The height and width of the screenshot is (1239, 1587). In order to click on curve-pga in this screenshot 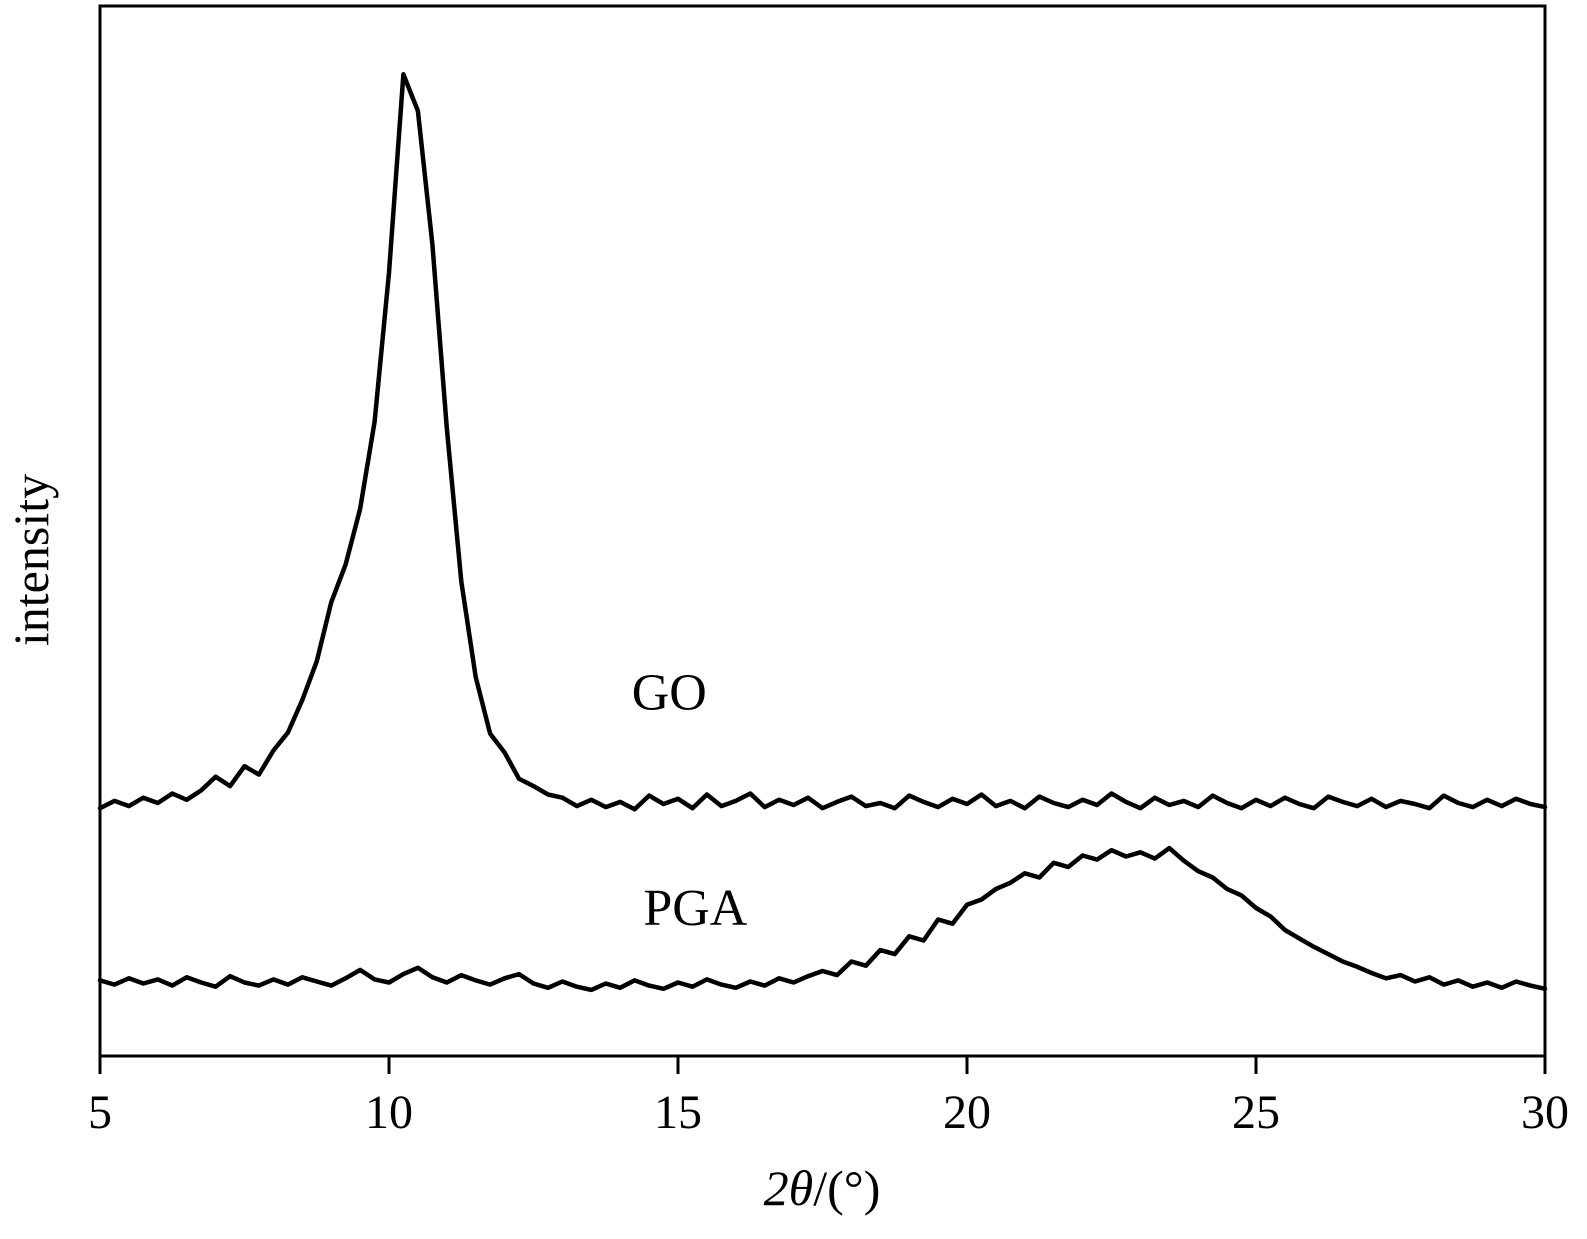, I will do `click(822, 919)`.